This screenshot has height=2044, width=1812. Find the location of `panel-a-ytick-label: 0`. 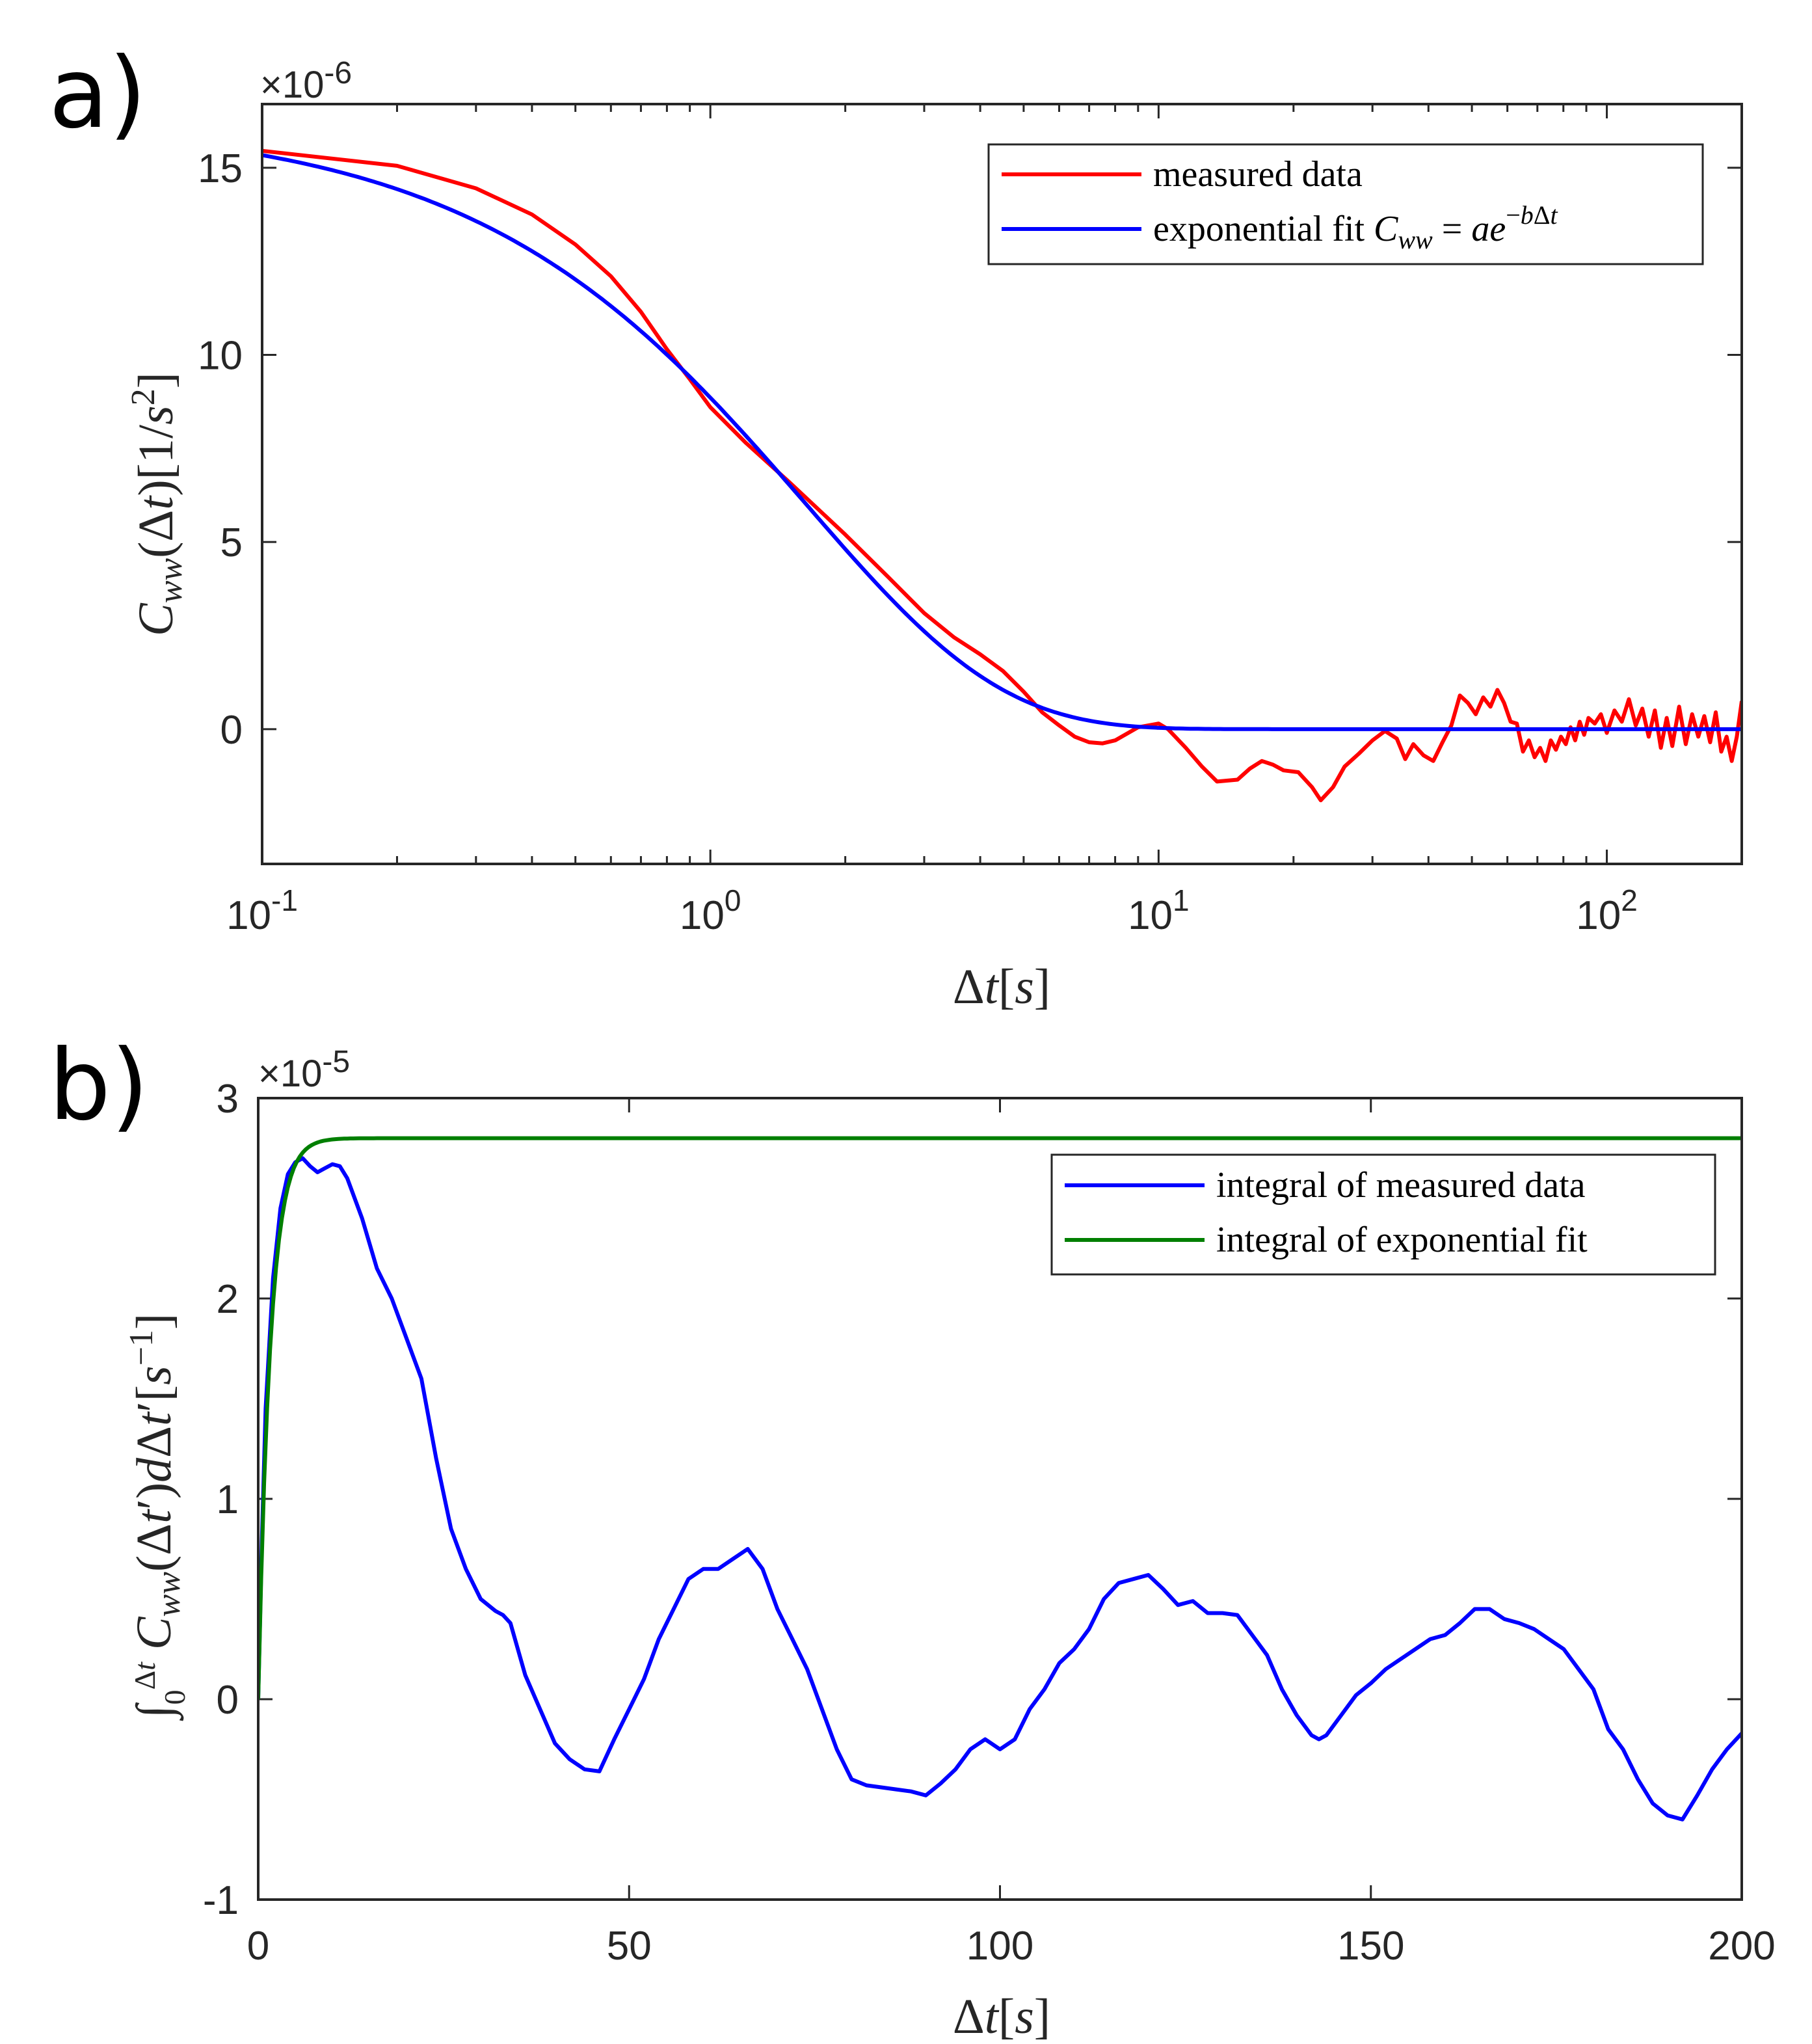

panel-a-ytick-label: 0 is located at coordinates (231, 731).